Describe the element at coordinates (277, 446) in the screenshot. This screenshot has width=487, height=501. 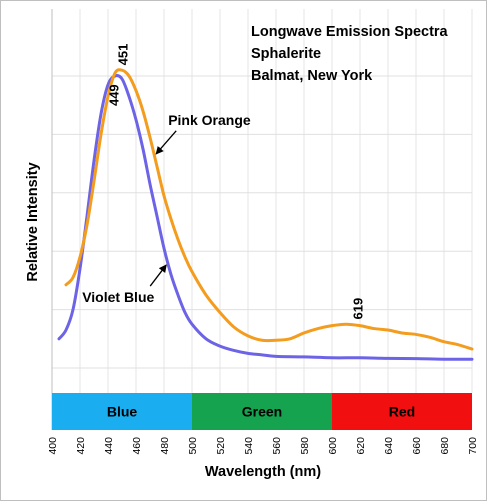
I see `x-tick-label: 560` at that location.